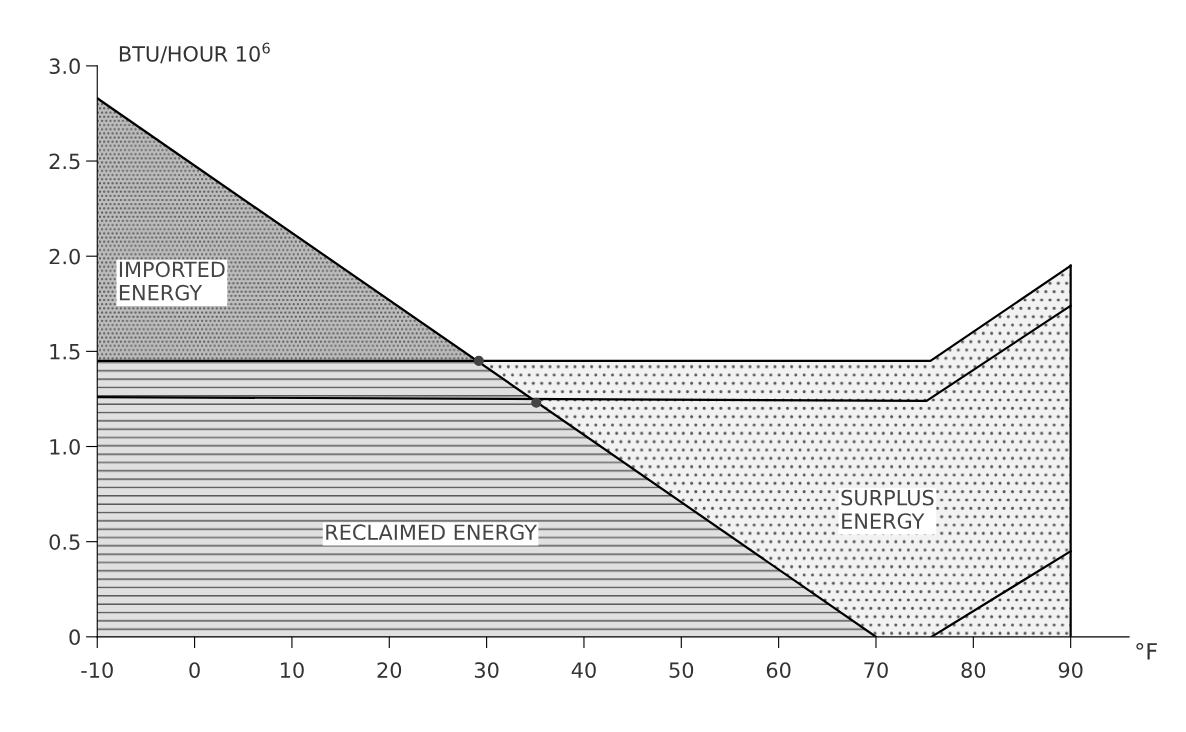 This screenshot has height=732, width=1186. I want to click on x-tick-label: 10, so click(292, 670).